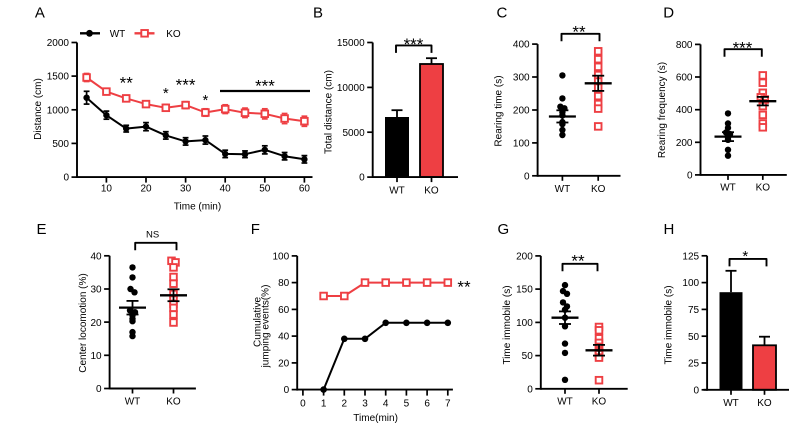 The height and width of the screenshot is (428, 799). I want to click on svg-text: 5000, so click(353, 133).